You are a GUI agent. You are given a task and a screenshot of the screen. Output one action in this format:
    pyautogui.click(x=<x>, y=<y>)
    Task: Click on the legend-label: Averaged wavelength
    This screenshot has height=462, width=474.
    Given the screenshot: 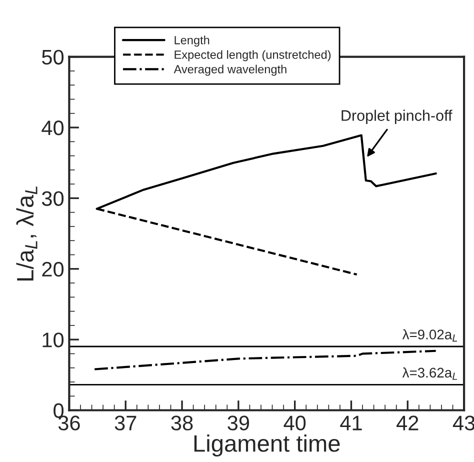 What is the action you would take?
    pyautogui.click(x=230, y=70)
    